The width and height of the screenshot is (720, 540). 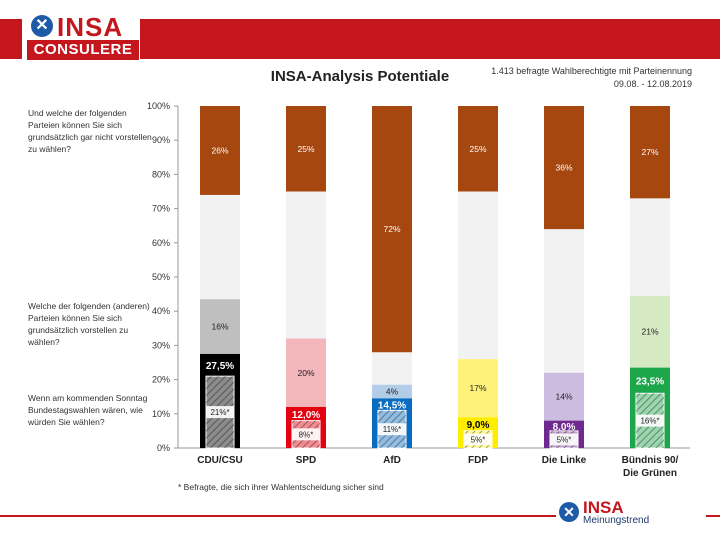 What do you see at coordinates (631, 514) in the screenshot?
I see `footer-logo: ✕ INSA Meinungstrend` at bounding box center [631, 514].